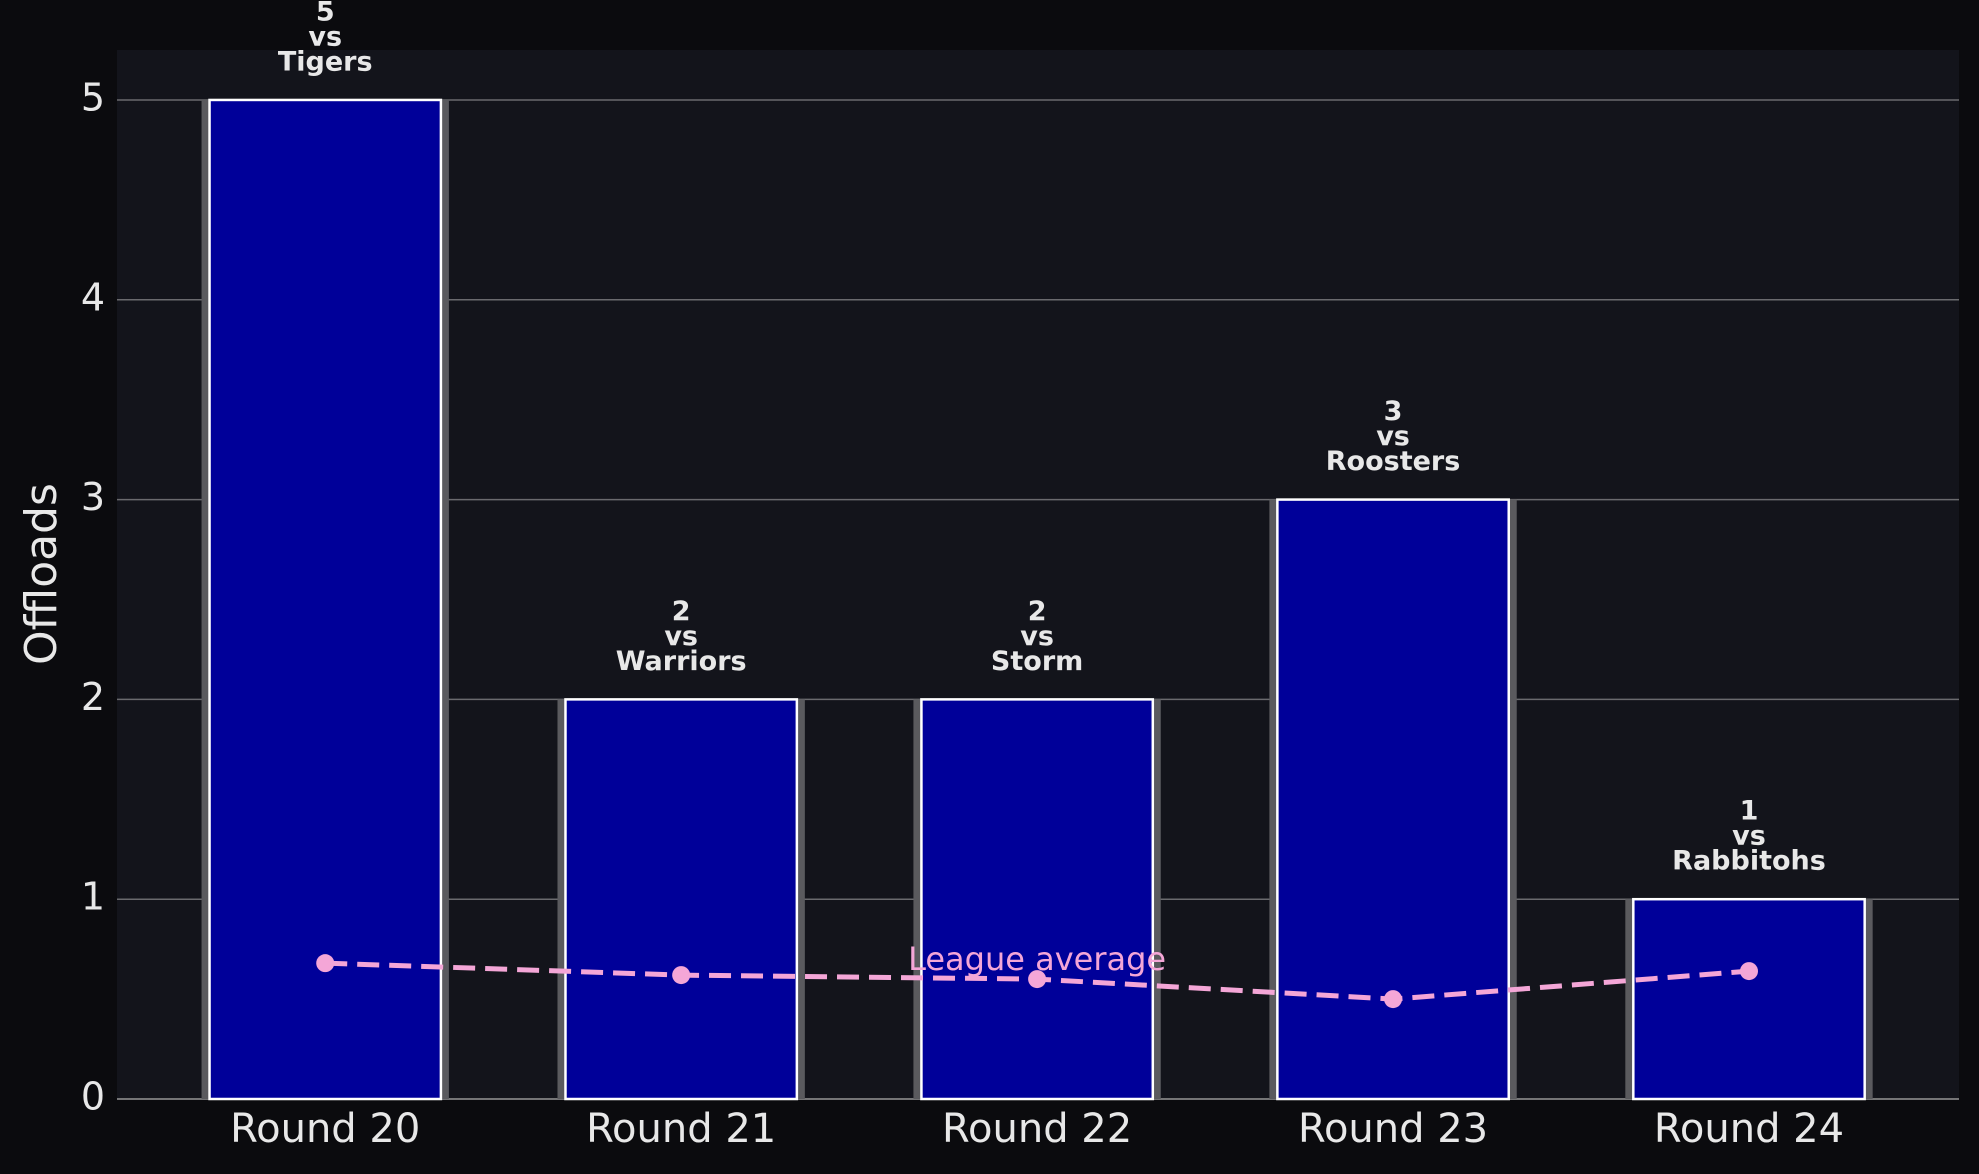  I want to click on x-tick-label: Round 20, so click(325, 1129).